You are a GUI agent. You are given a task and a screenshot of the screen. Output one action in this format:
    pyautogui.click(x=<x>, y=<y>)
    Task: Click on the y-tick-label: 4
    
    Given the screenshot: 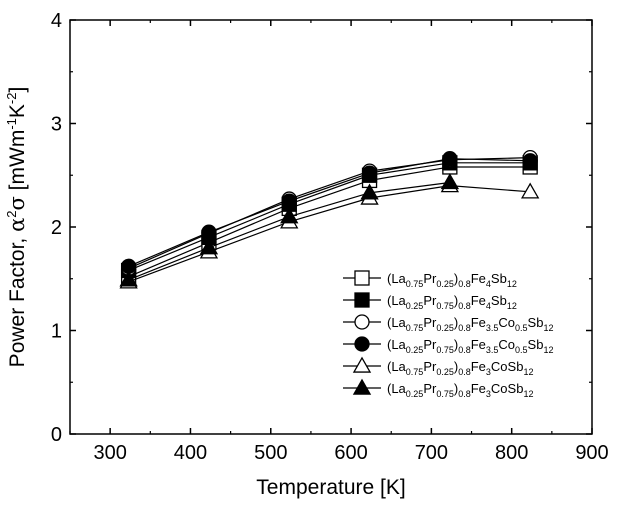 What is the action you would take?
    pyautogui.click(x=56, y=21)
    